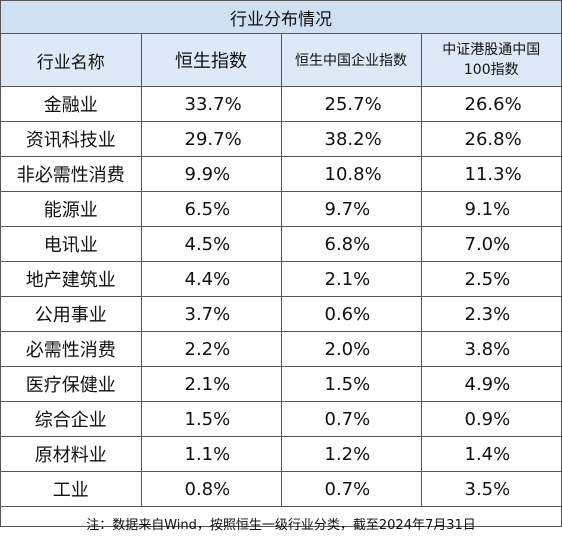 The height and width of the screenshot is (539, 562). I want to click on csi-weight-cell: 0.9%, so click(491, 419).